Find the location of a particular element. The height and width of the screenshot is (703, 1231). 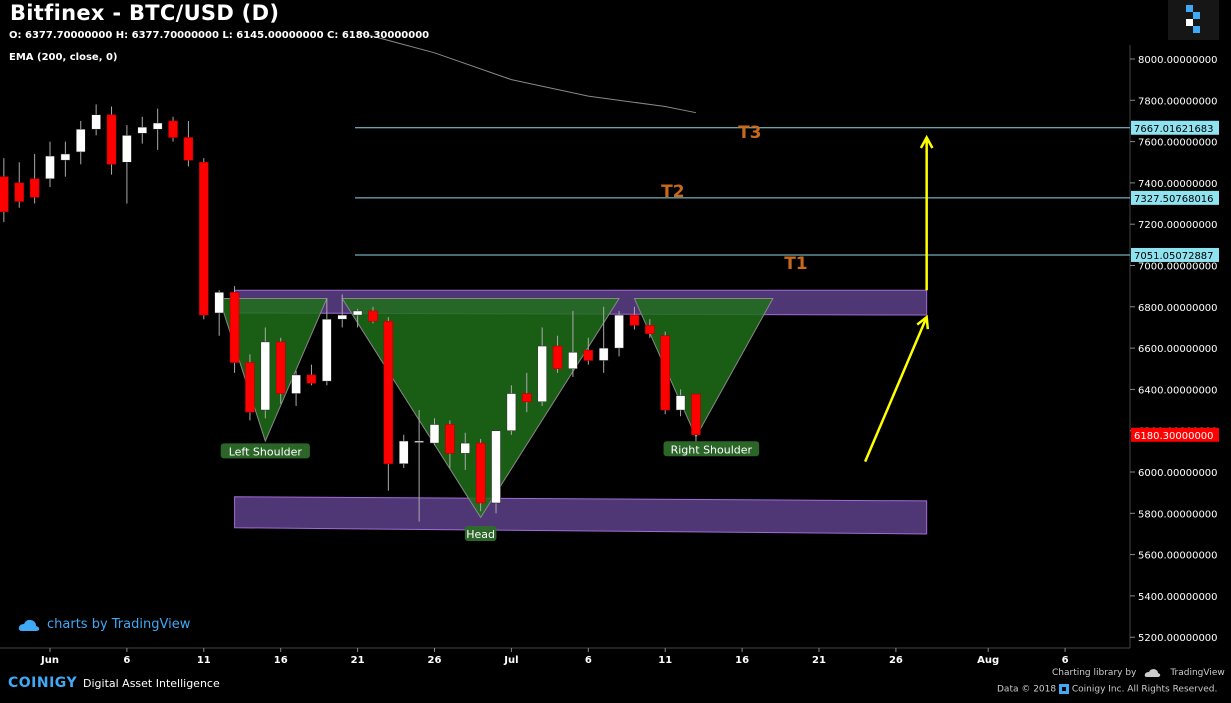

pattern-label: Head is located at coordinates (480, 534).